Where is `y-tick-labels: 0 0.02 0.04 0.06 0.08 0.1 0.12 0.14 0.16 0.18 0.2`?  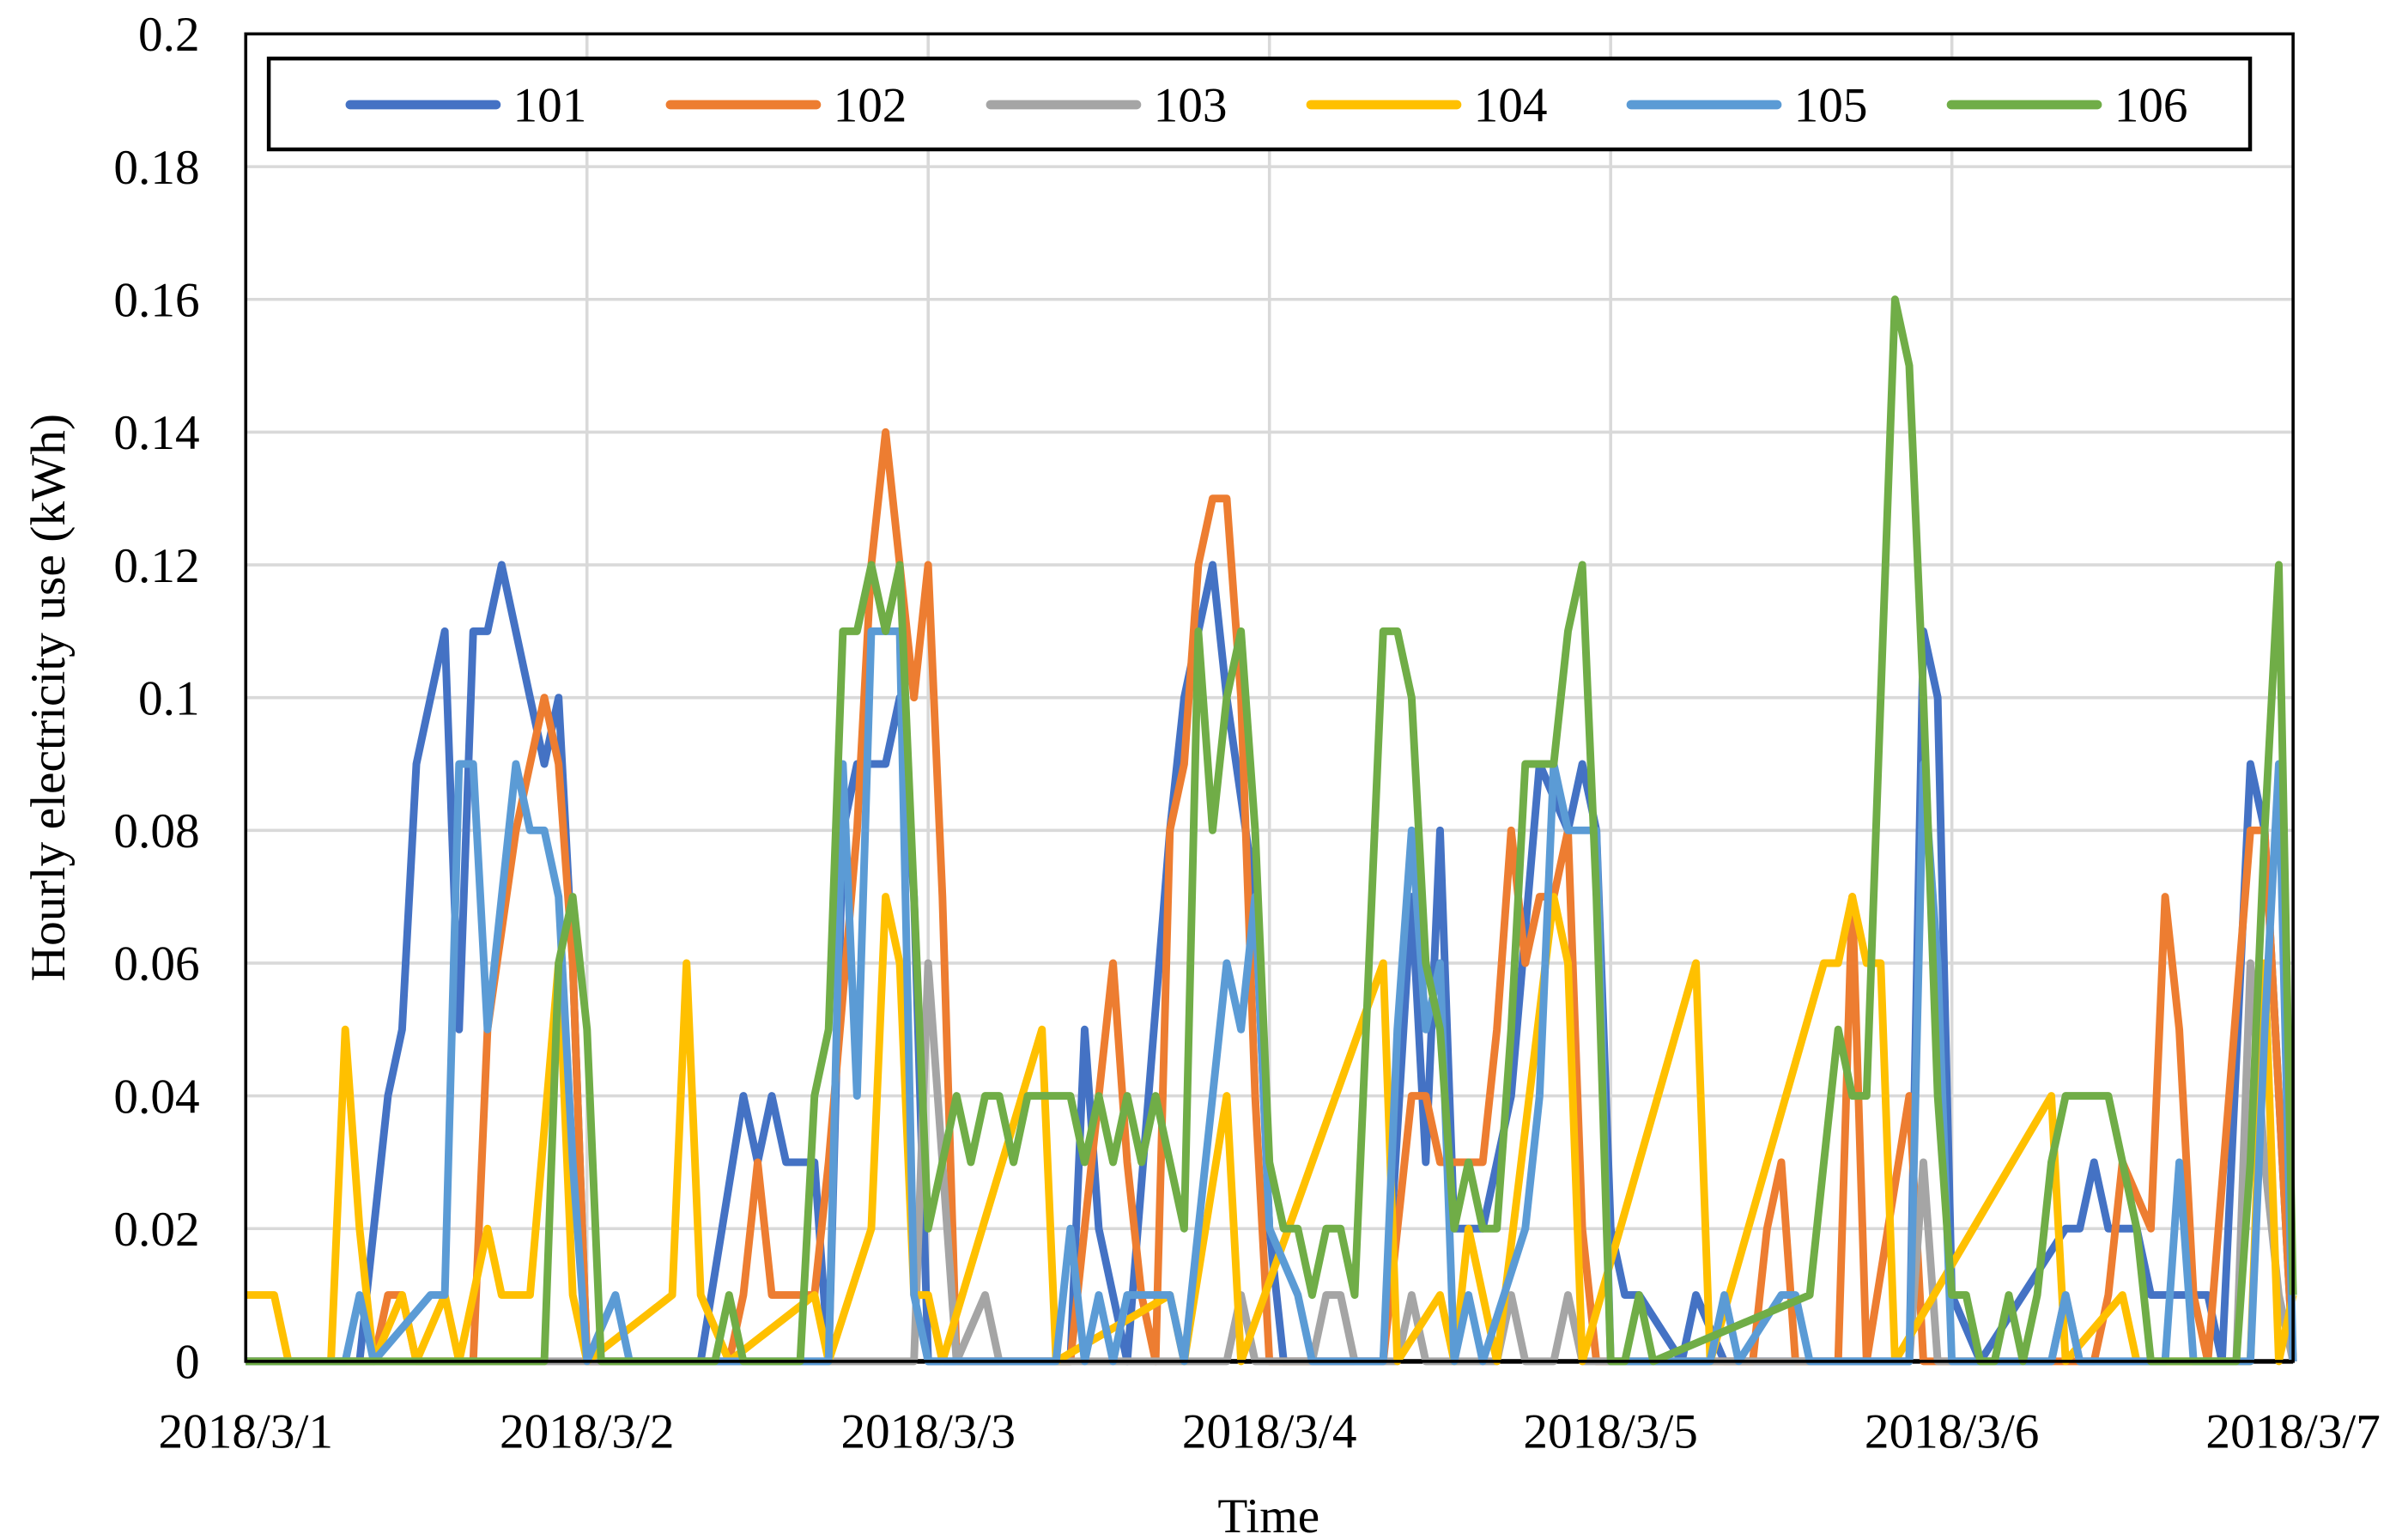 y-tick-labels: 0 0.02 0.04 0.06 0.08 0.1 0.12 0.14 0.16 0.18 0.2 is located at coordinates (156, 699).